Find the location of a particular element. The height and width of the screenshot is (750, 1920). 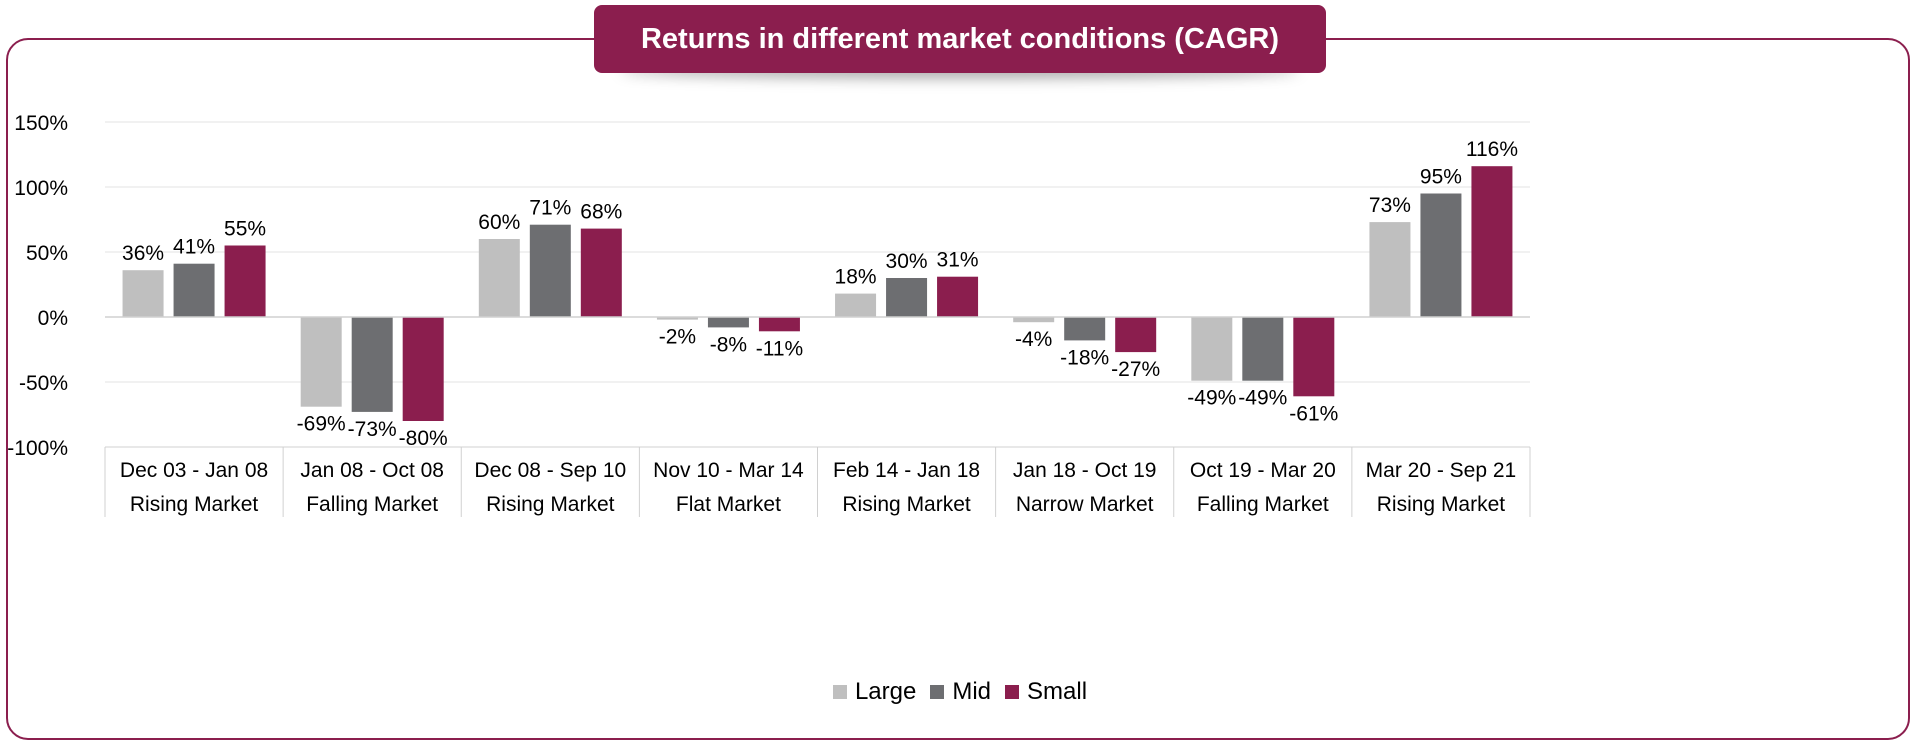

data-label: 31% is located at coordinates (958, 260).